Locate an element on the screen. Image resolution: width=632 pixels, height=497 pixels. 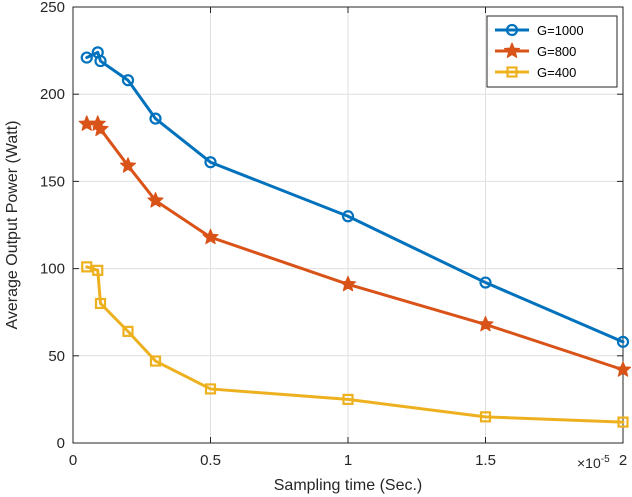
x-axis-exponent-power: -5 is located at coordinates (605, 459).